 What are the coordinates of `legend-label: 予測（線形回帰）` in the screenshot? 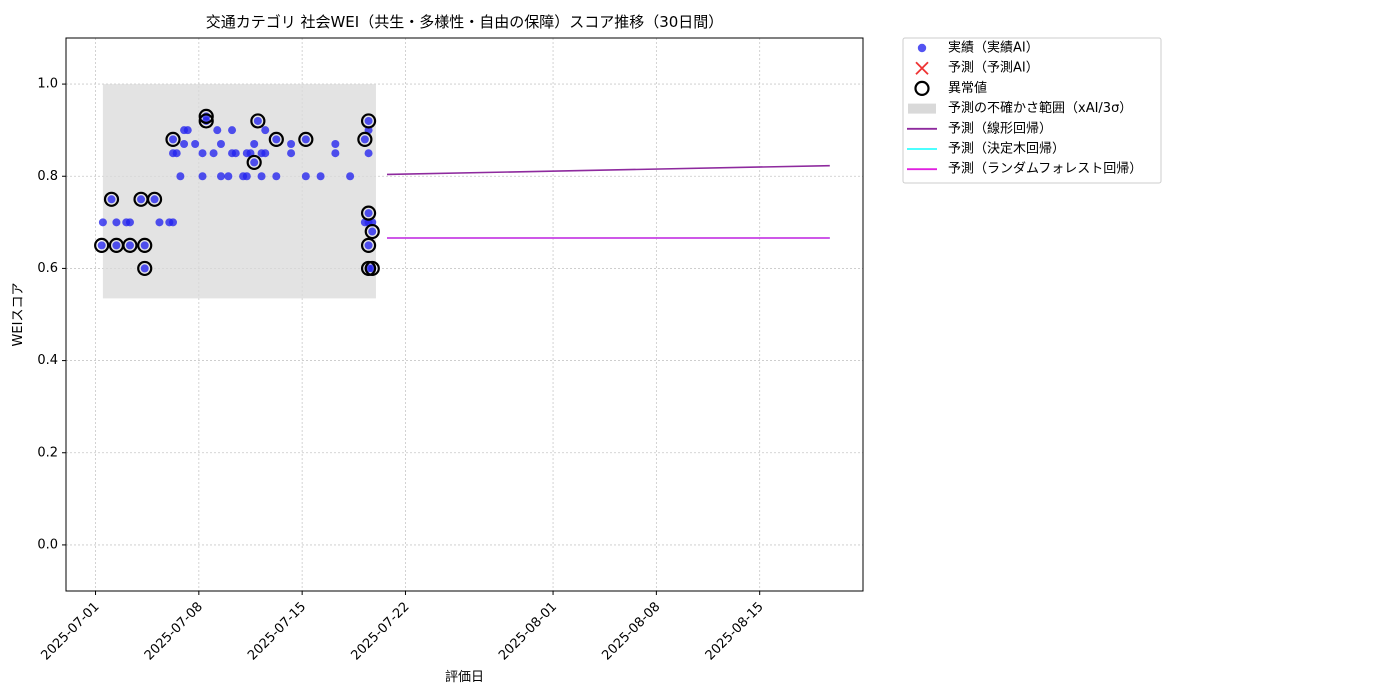 It's located at (1000, 128).